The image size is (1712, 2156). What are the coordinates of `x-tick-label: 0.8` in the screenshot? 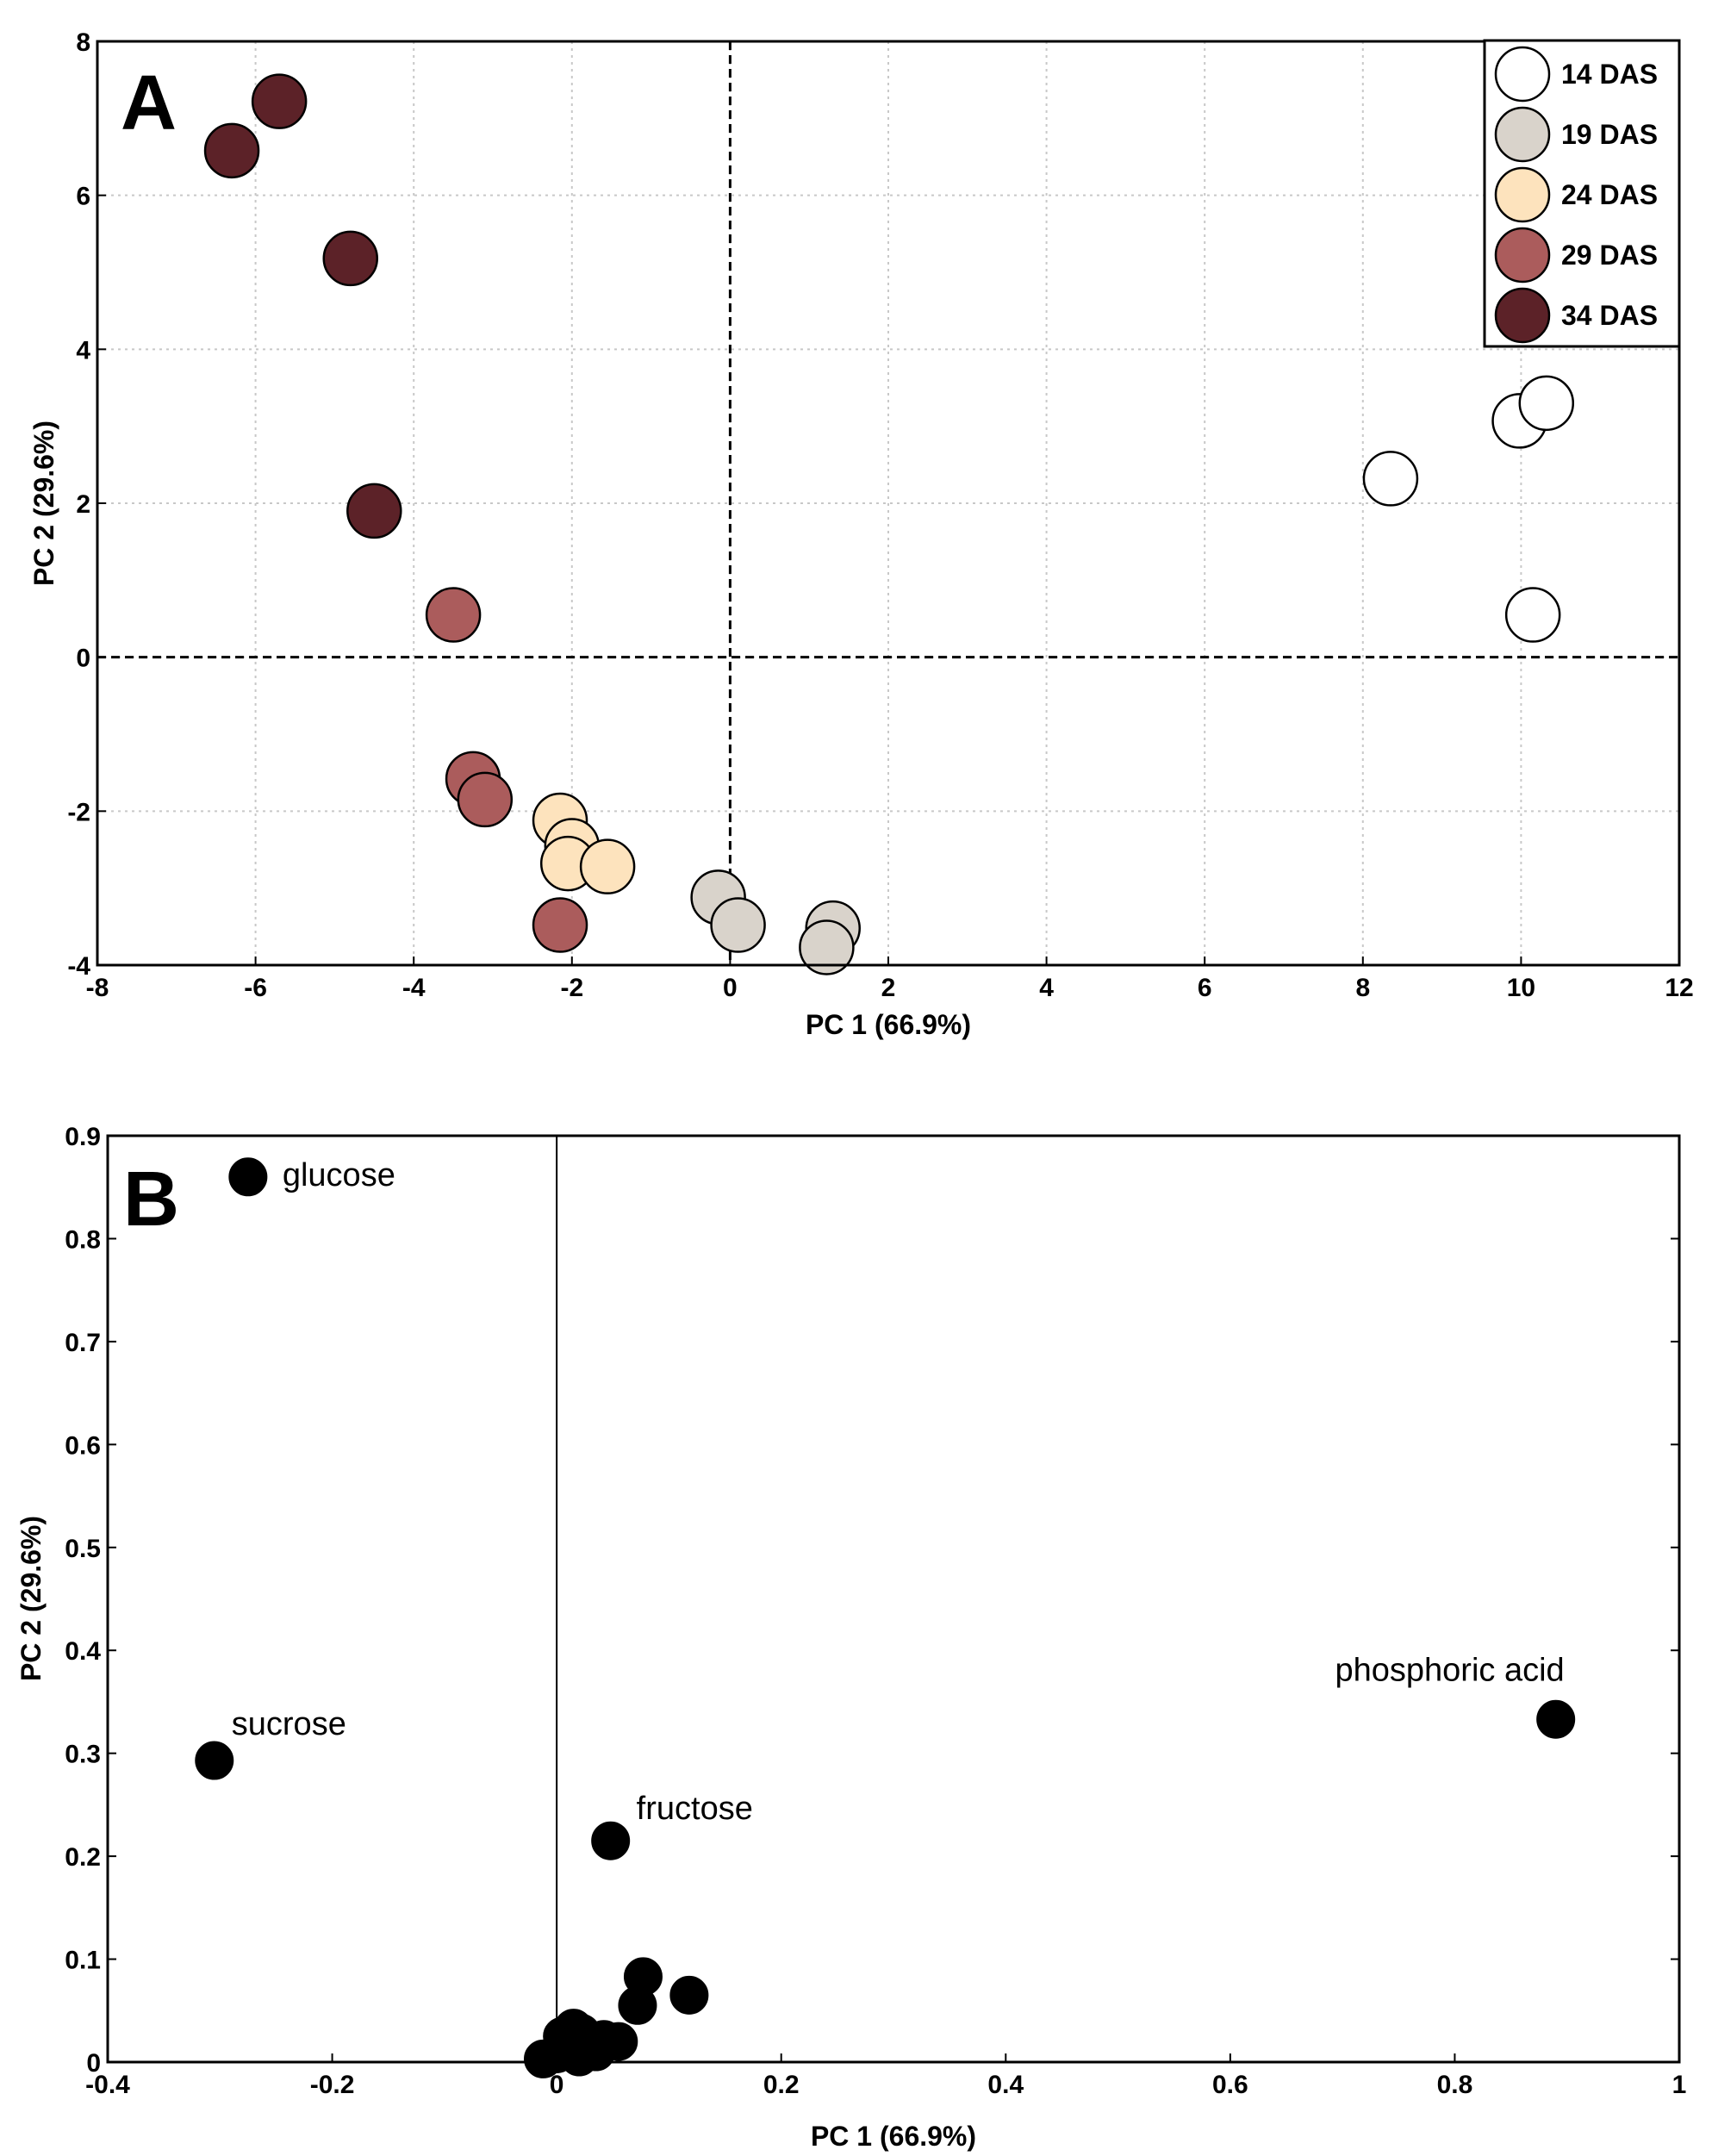 It's located at (1455, 2085).